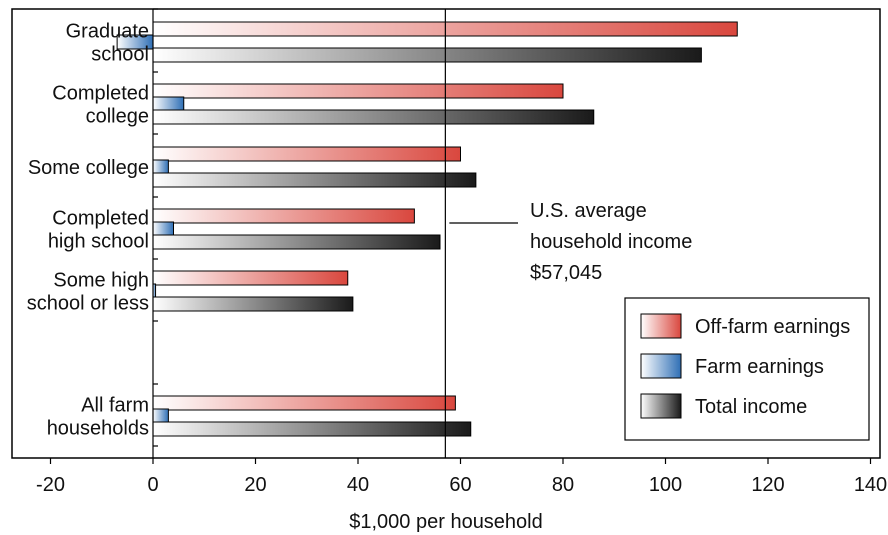  Describe the element at coordinates (152, 485) in the screenshot. I see `x-tick-label: 0` at that location.